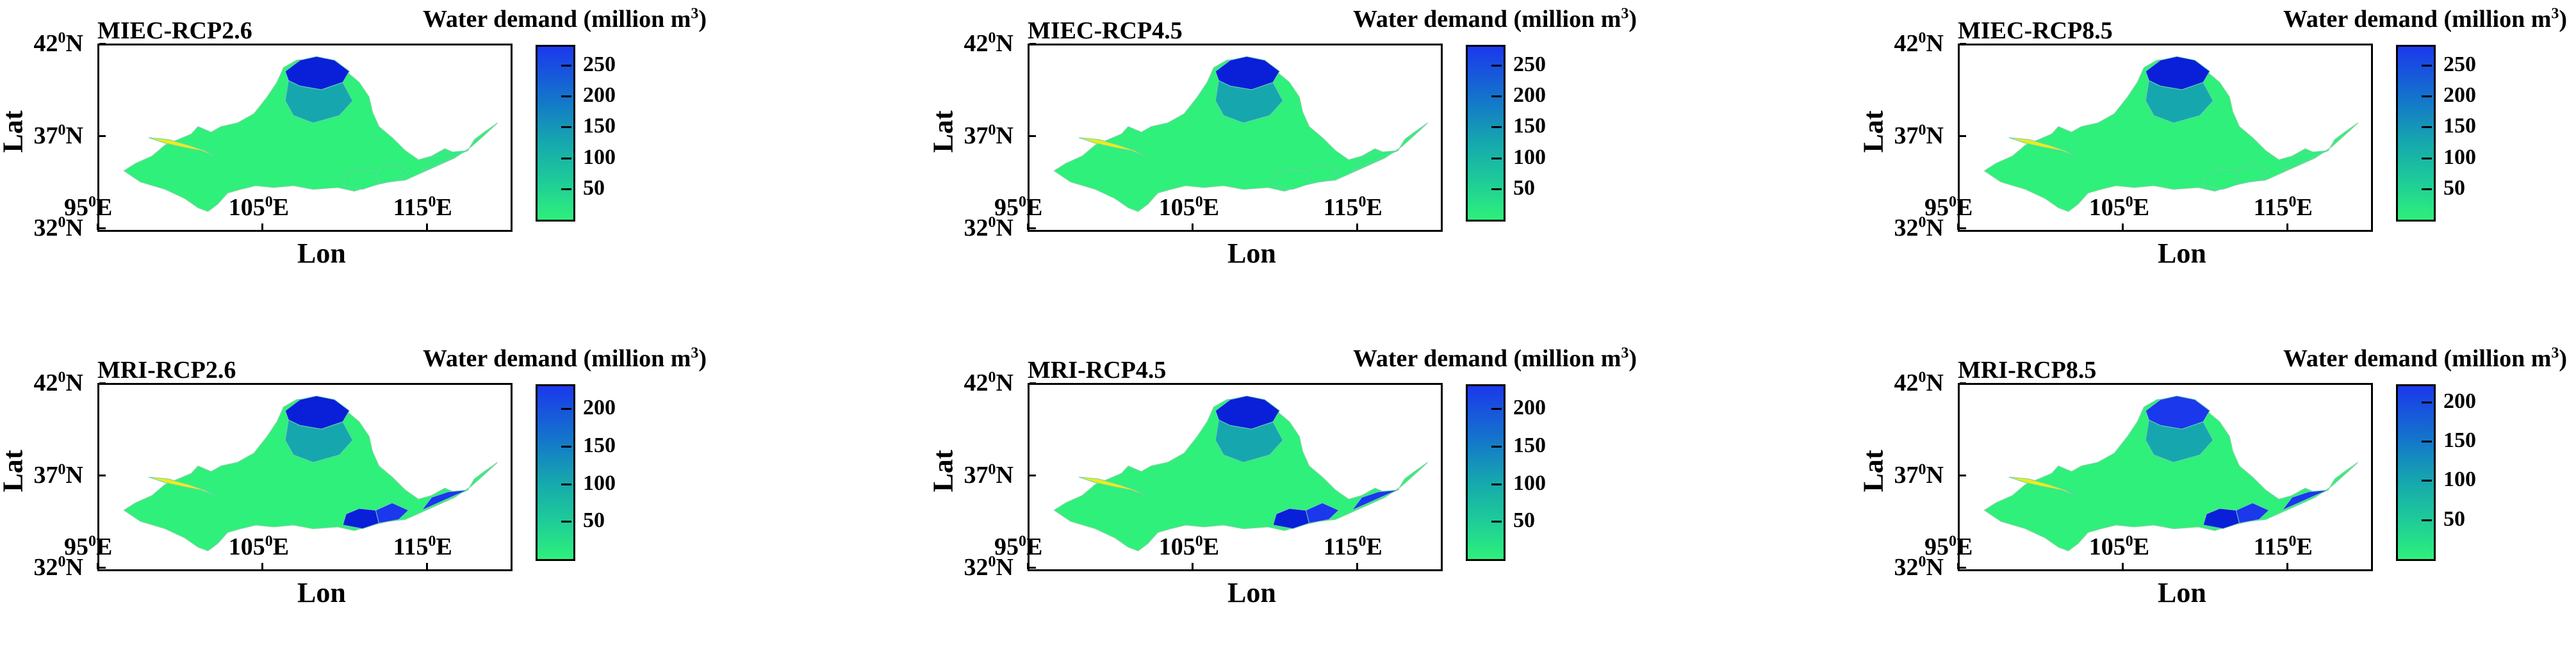  Describe the element at coordinates (2036, 30) in the screenshot. I see `panel-title: MIEC-RCP8.5` at that location.